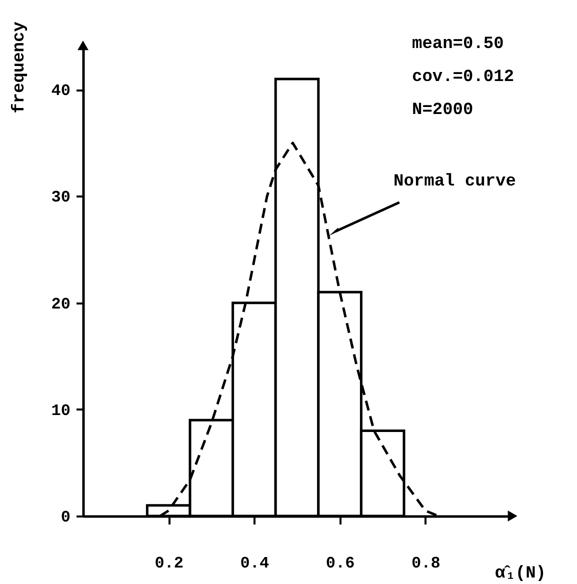 The image size is (577, 584). I want to click on y-tick-label: 10, so click(60, 411).